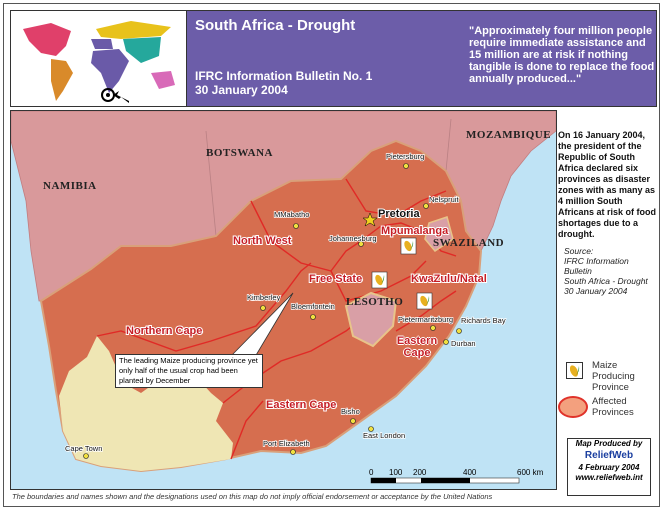  Describe the element at coordinates (374, 302) in the screenshot. I see `country-label-lesotho: LESOTHO` at that location.